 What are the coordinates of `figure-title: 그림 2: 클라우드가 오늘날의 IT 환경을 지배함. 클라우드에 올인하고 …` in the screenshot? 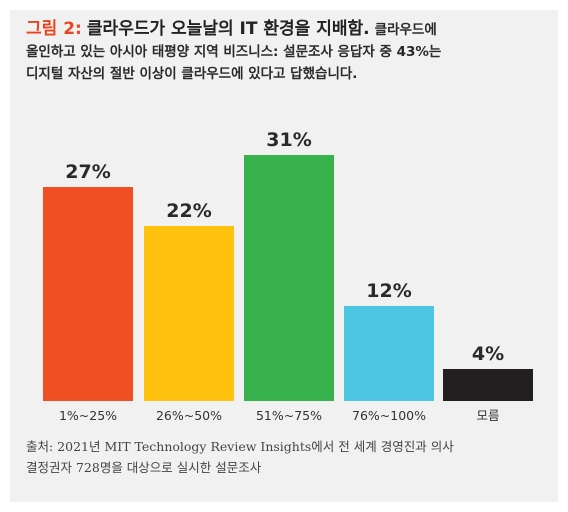 It's located at (276, 51).